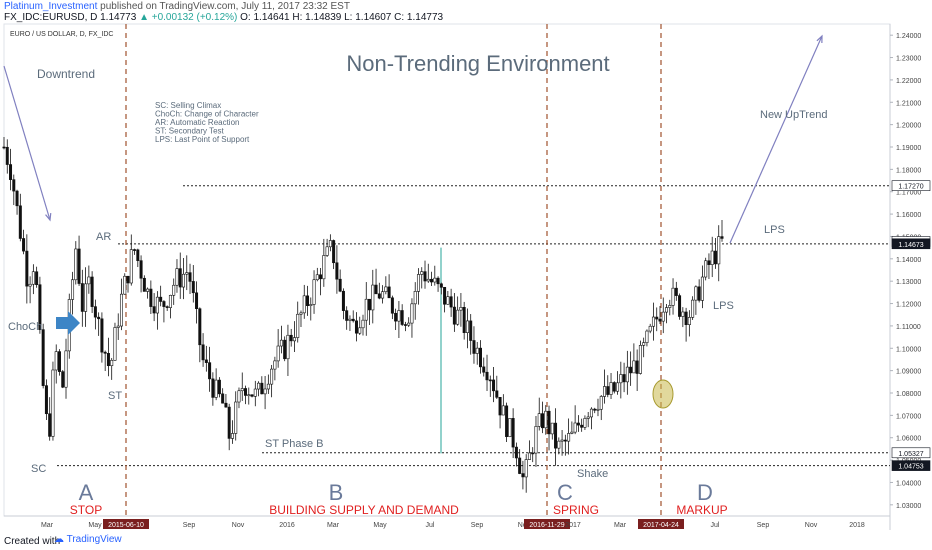  I want to click on phase-label: MARKUP, so click(701, 510).